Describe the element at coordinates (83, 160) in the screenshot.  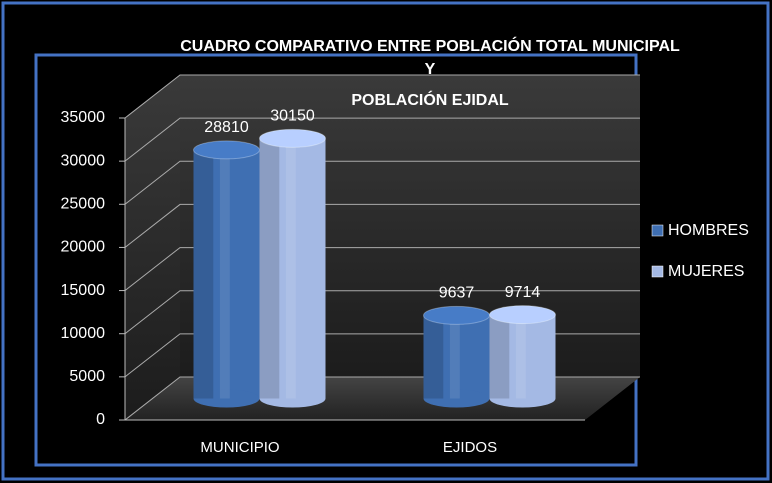
I see `y-tick-label: 30000` at that location.